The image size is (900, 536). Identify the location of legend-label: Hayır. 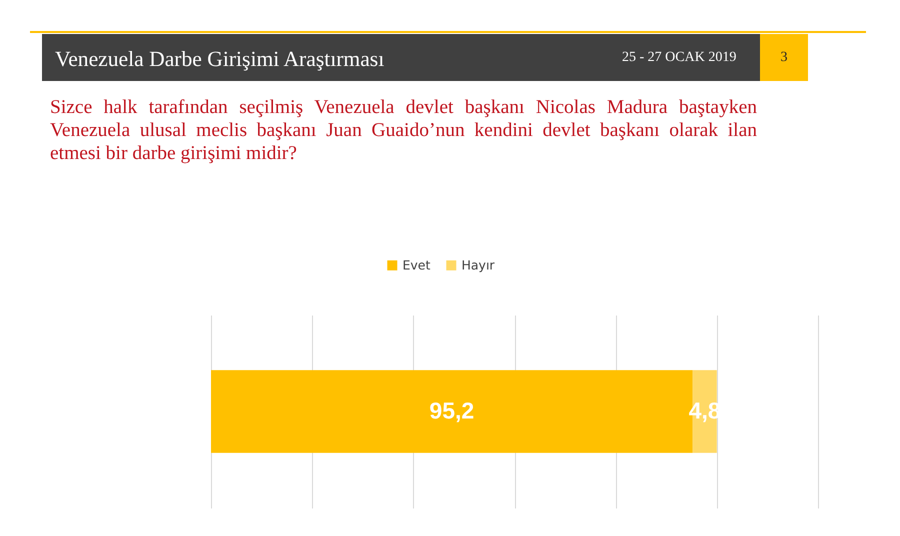
(479, 264).